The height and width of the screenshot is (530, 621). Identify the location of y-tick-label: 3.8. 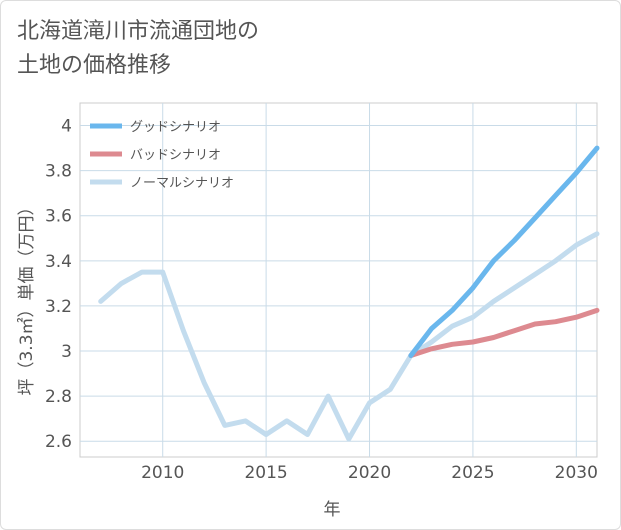
(58, 172).